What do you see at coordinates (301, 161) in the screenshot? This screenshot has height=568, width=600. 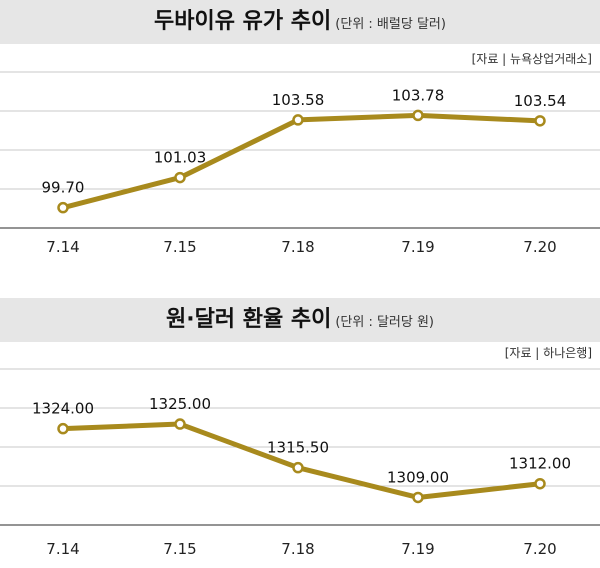 I see `chart1-series-line` at bounding box center [301, 161].